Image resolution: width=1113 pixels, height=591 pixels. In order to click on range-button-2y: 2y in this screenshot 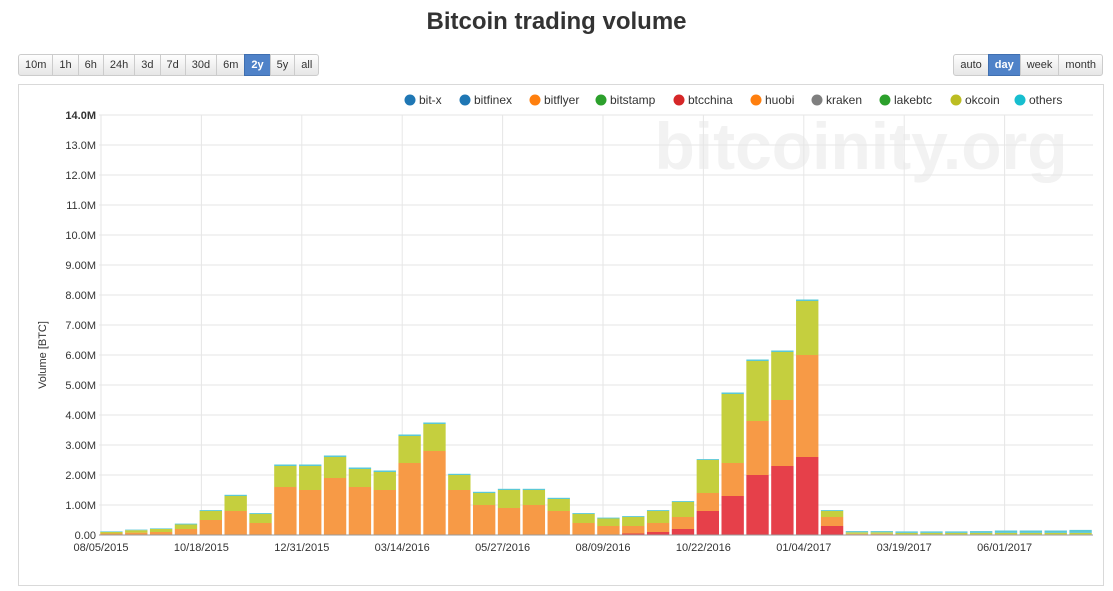, I will do `click(257, 65)`.